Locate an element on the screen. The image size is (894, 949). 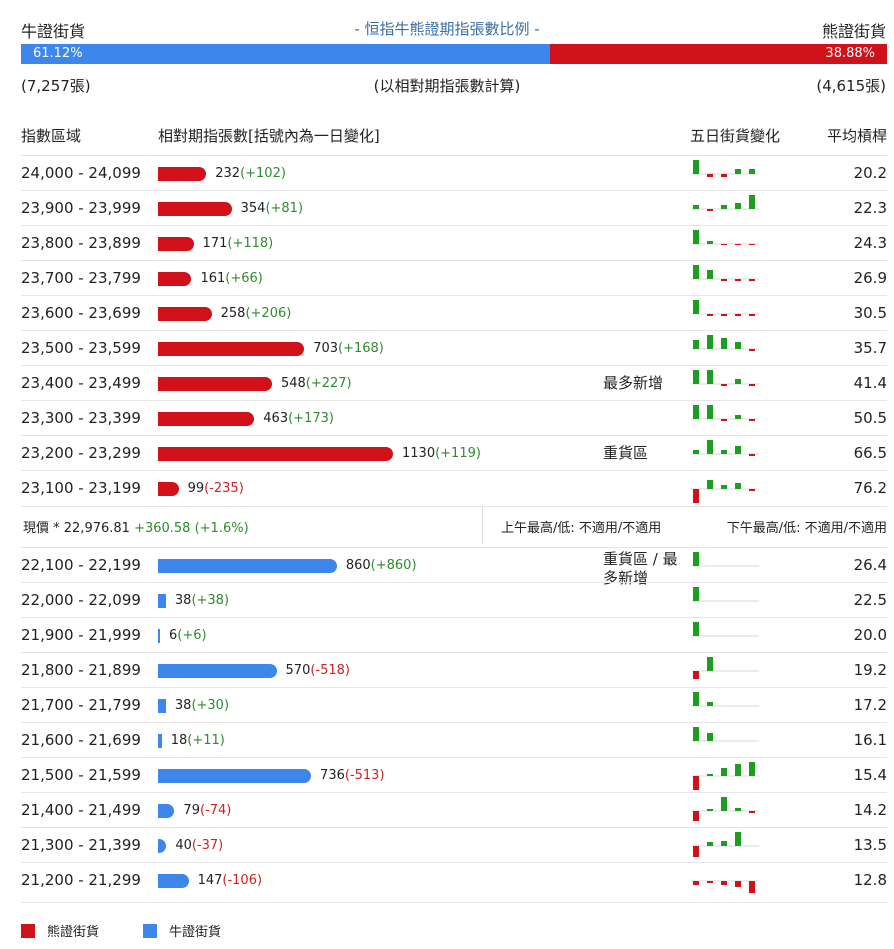
range-label: 22,000 - 22,099 is located at coordinates (81, 600).